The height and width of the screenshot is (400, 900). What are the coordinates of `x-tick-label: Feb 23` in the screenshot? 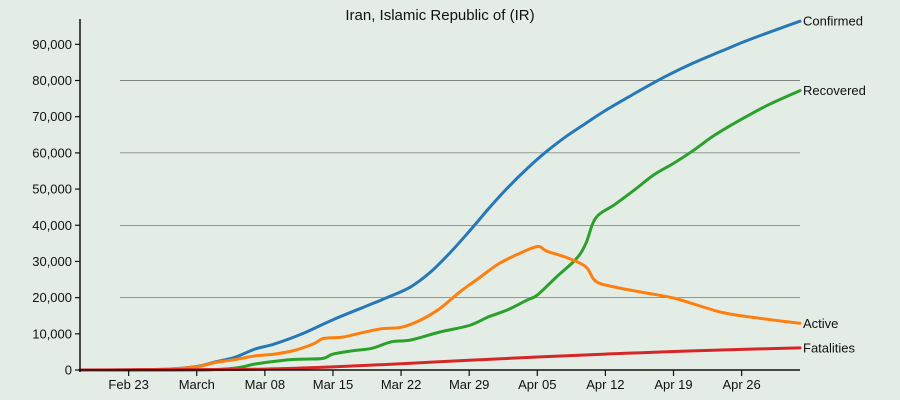 It's located at (128, 384).